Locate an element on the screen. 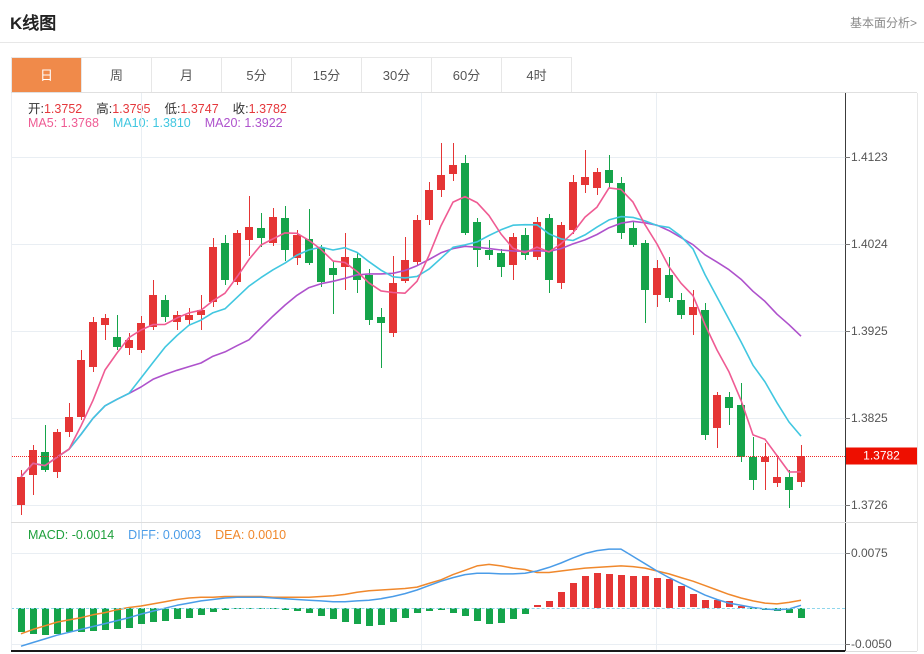 The image size is (924, 654). tab-30分: 30分 is located at coordinates (397, 75).